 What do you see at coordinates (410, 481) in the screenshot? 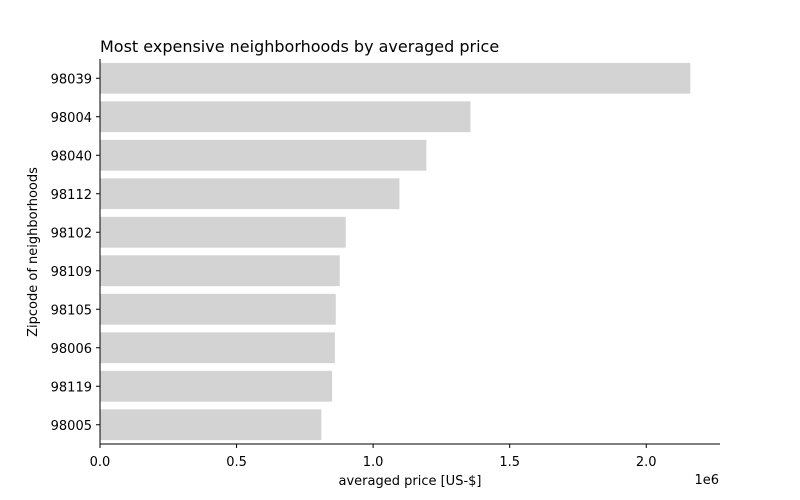
I see `x-axis-label: averaged price [US-$]` at bounding box center [410, 481].